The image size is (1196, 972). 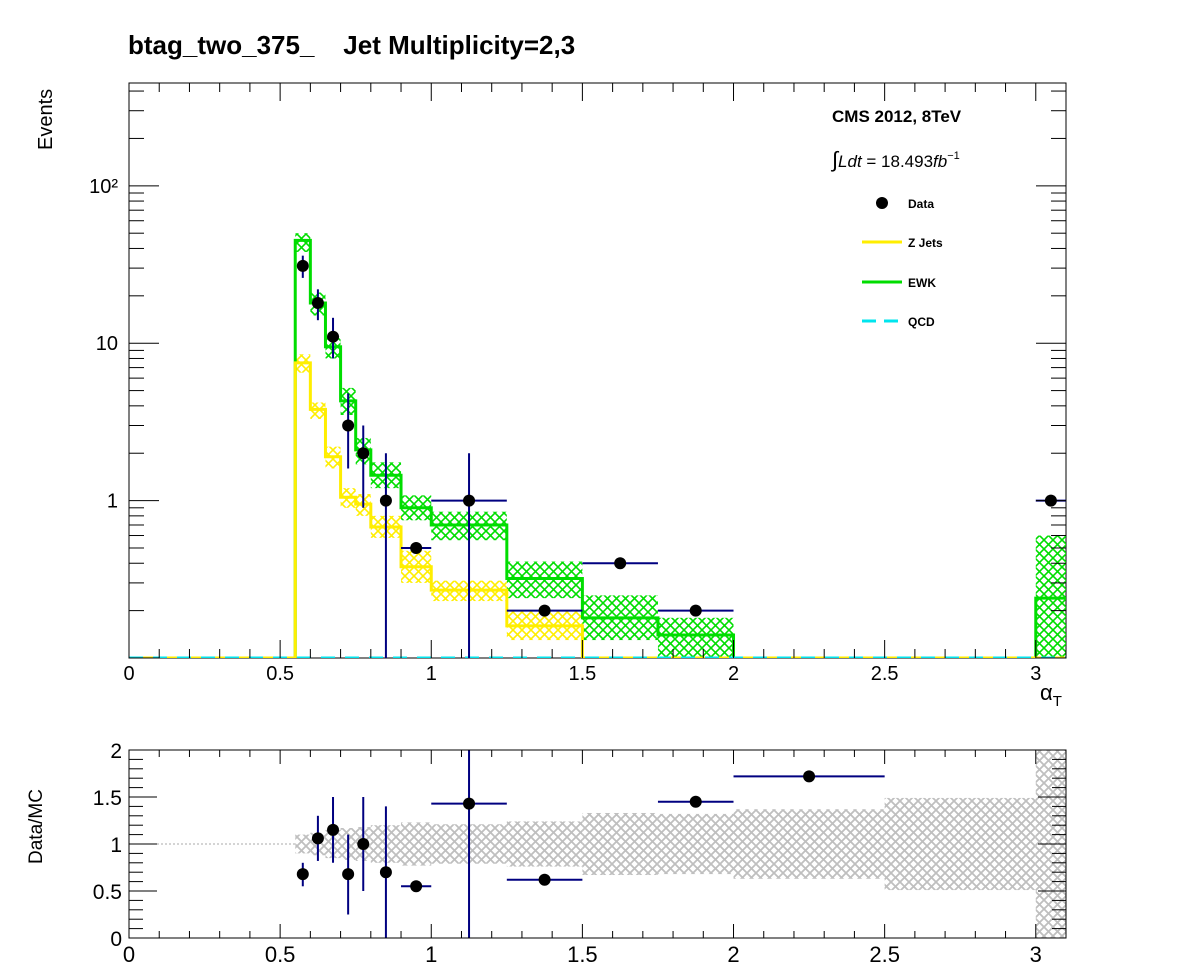 I want to click on y-axis-label: Events, so click(x=46, y=119).